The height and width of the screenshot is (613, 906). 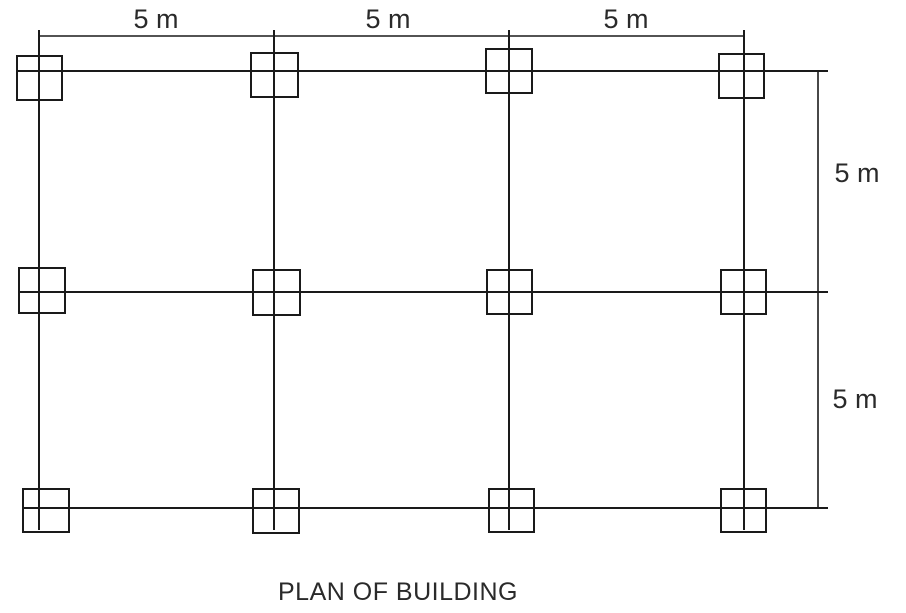 I want to click on top-dimension-label-1: 5 m, so click(x=155, y=19).